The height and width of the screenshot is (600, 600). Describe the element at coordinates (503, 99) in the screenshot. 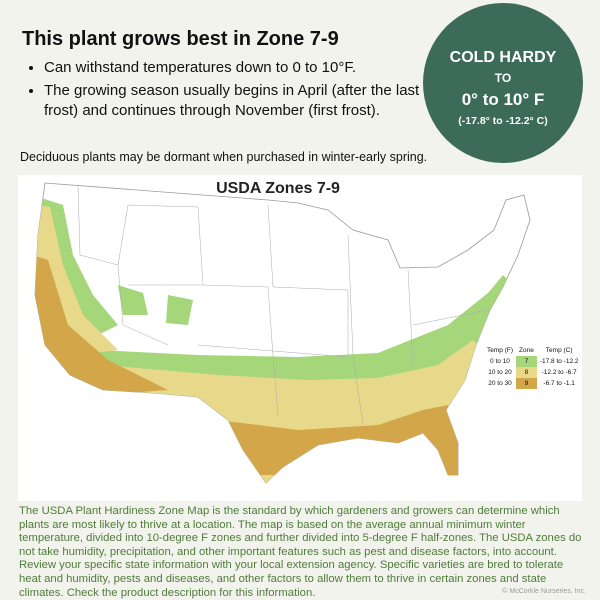

I see `badge-text: 0° to 10° F` at that location.